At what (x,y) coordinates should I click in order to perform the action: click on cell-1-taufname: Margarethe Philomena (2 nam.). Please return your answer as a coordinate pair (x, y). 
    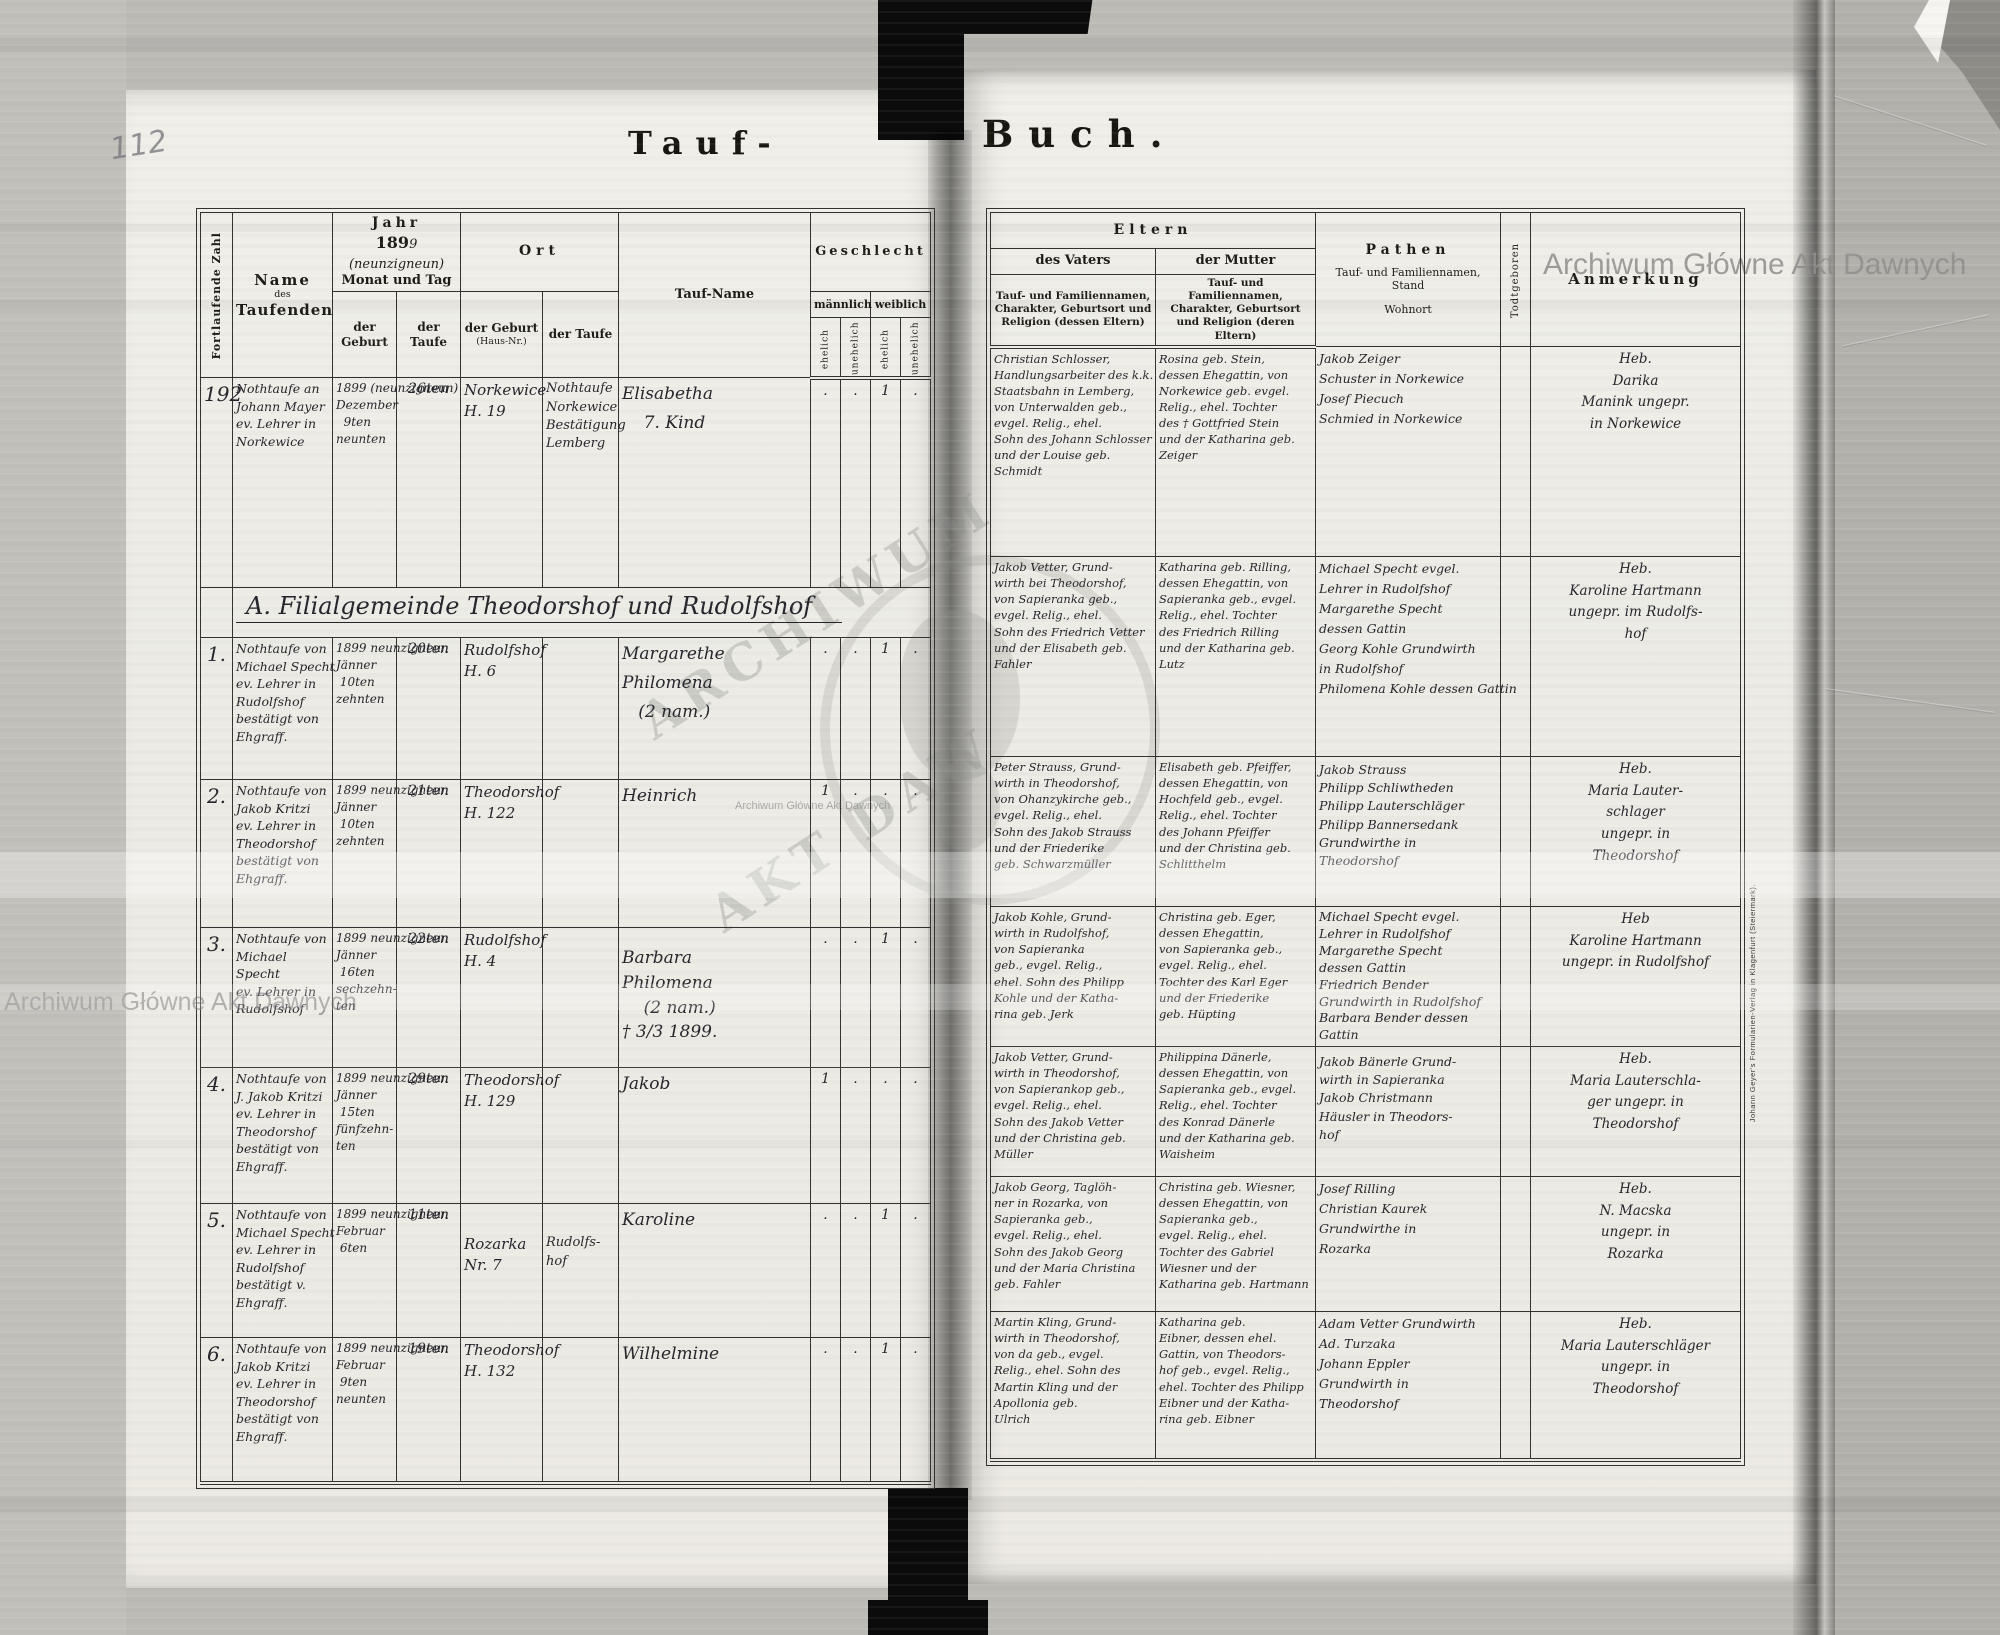
    Looking at the image, I should click on (715, 709).